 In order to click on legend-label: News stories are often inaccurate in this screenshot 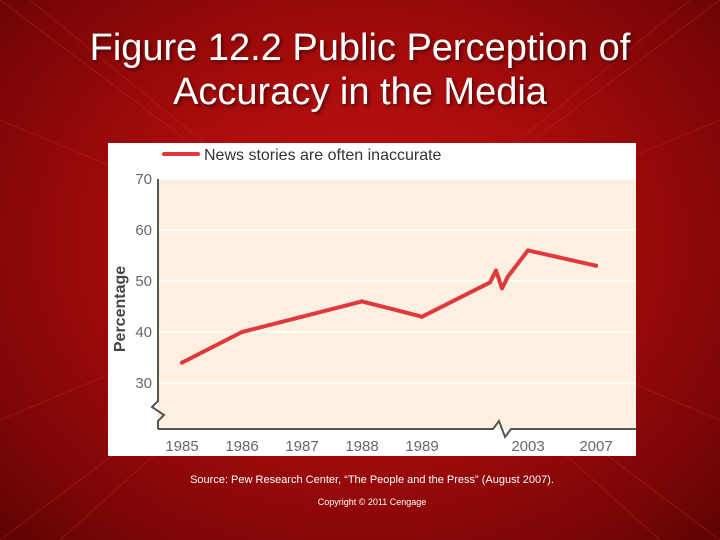, I will do `click(323, 155)`.